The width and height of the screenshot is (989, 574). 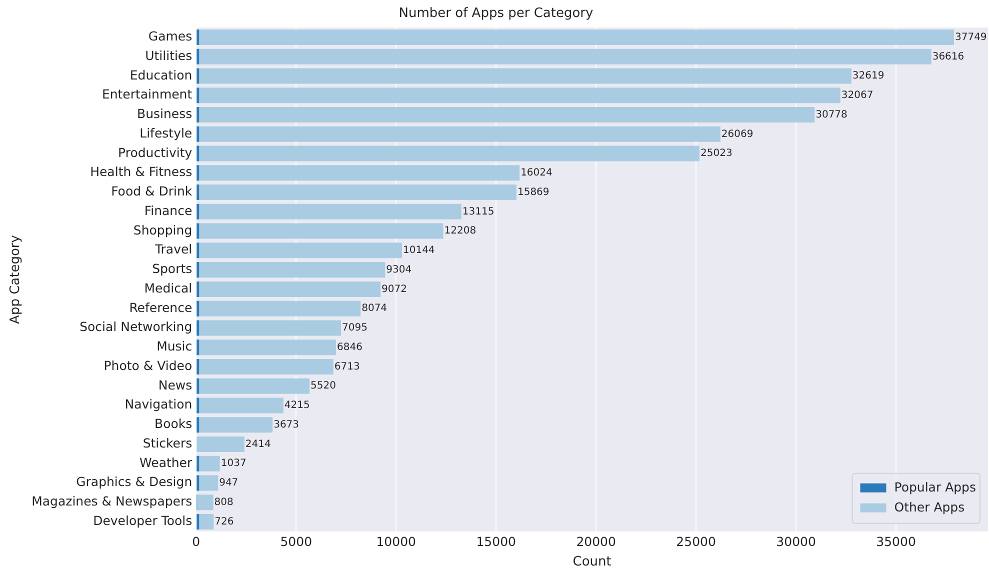 What do you see at coordinates (716, 154) in the screenshot?
I see `data-label: 25023` at bounding box center [716, 154].